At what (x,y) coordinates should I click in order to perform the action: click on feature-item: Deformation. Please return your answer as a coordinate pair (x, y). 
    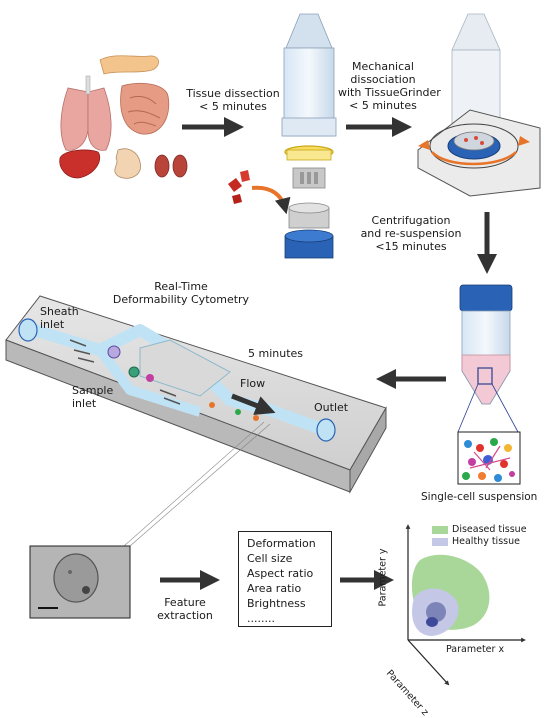
    Looking at the image, I should click on (281, 543).